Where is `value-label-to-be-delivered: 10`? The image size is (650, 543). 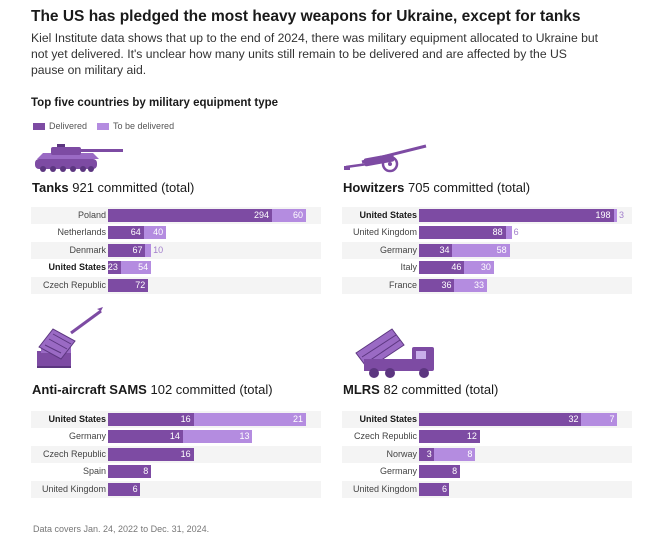
value-label-to-be-delivered: 10 is located at coordinates (158, 249).